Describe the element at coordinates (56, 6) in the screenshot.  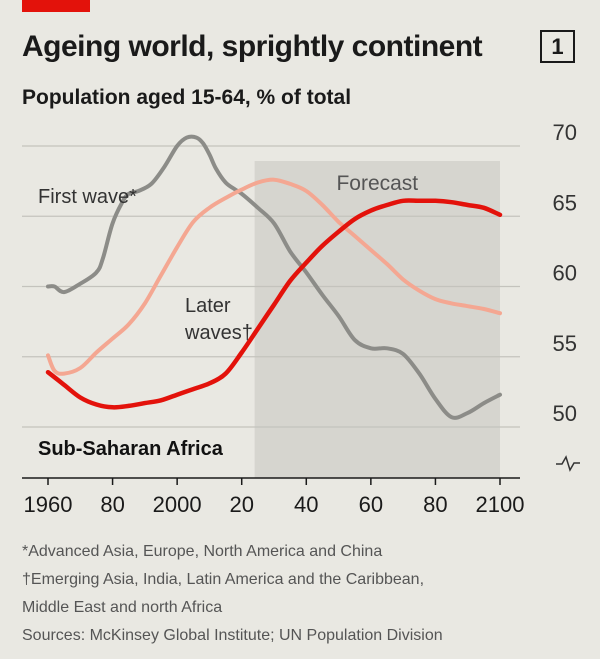
I see `brand-accent-bar` at that location.